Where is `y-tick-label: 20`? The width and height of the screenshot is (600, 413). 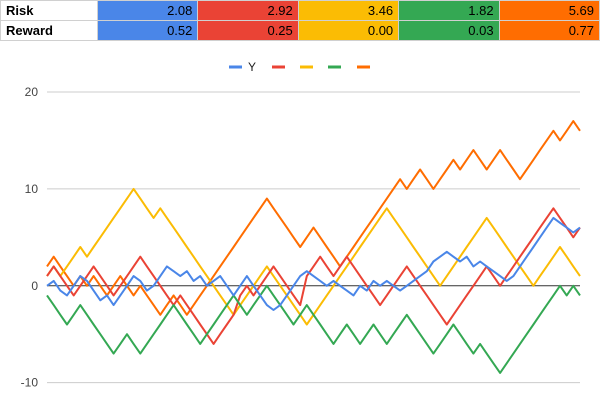 y-tick-label: 20 is located at coordinates (32, 92).